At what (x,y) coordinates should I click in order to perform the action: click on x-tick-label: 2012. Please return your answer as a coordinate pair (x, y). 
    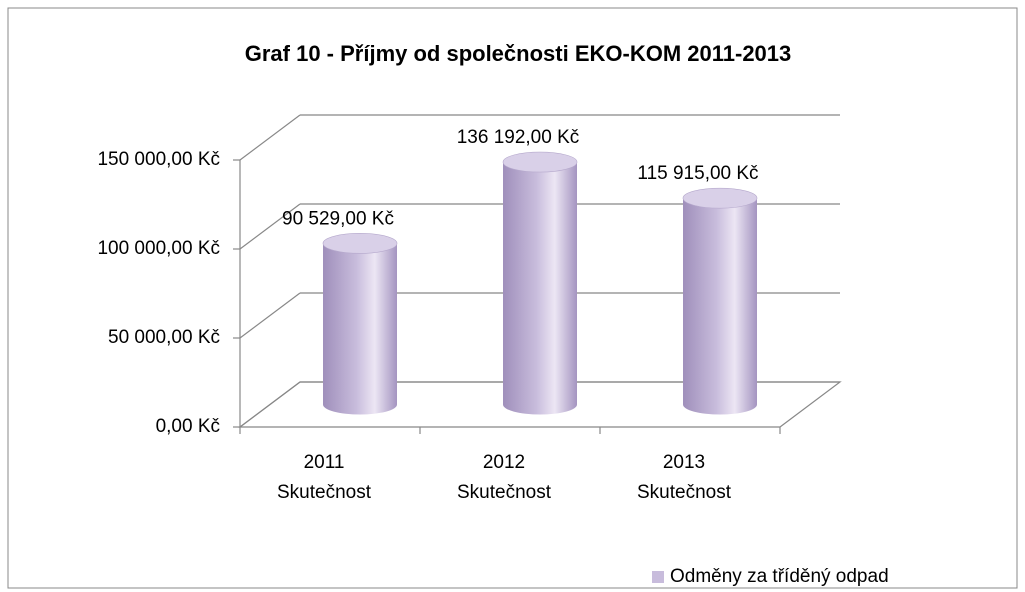
    Looking at the image, I should click on (504, 462).